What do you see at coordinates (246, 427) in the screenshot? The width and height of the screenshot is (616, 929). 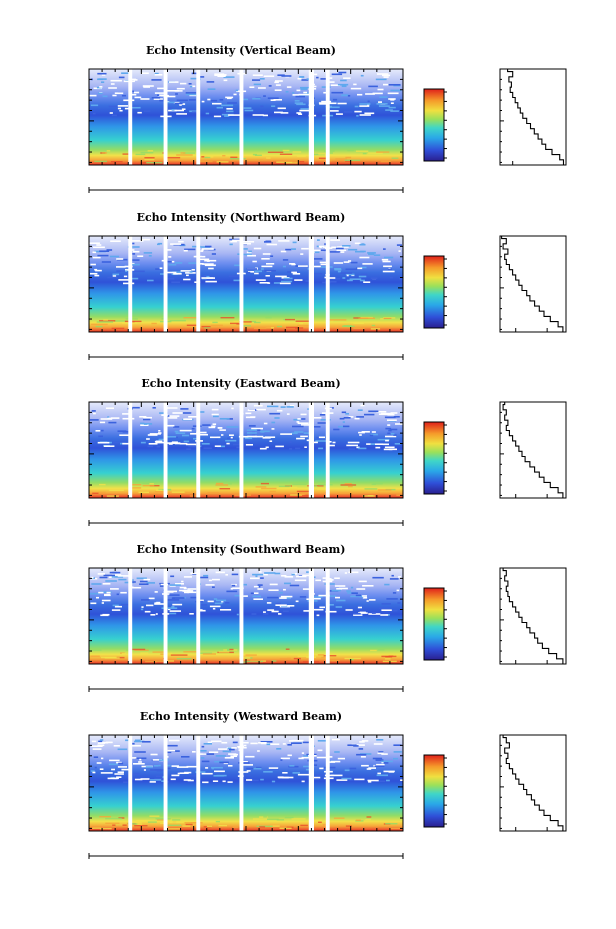 I see `heatmap-speckles` at bounding box center [246, 427].